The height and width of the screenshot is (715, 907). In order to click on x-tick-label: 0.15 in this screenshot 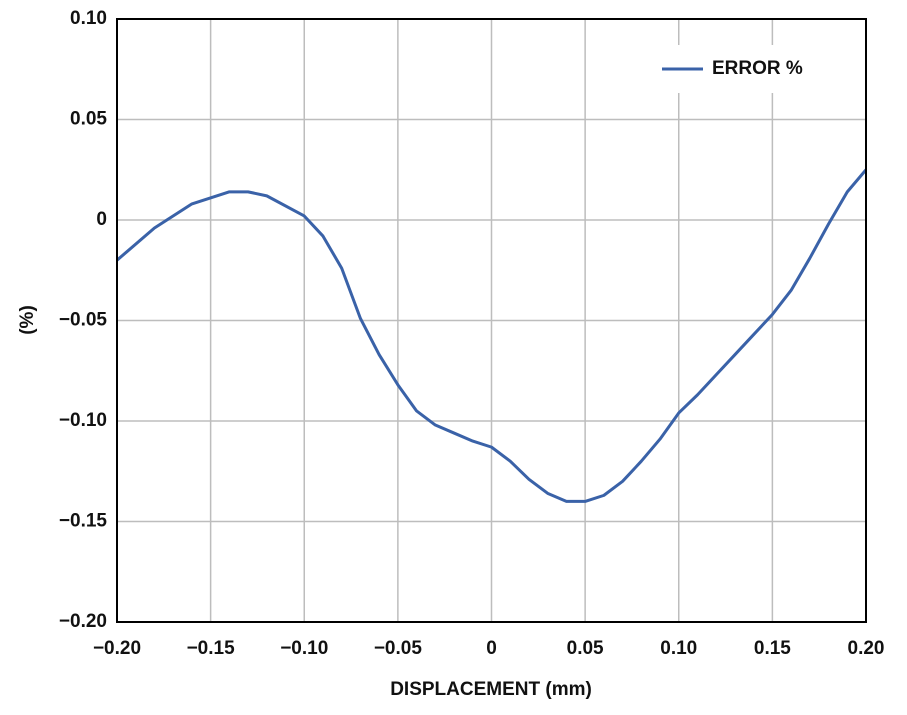, I will do `click(772, 648)`.